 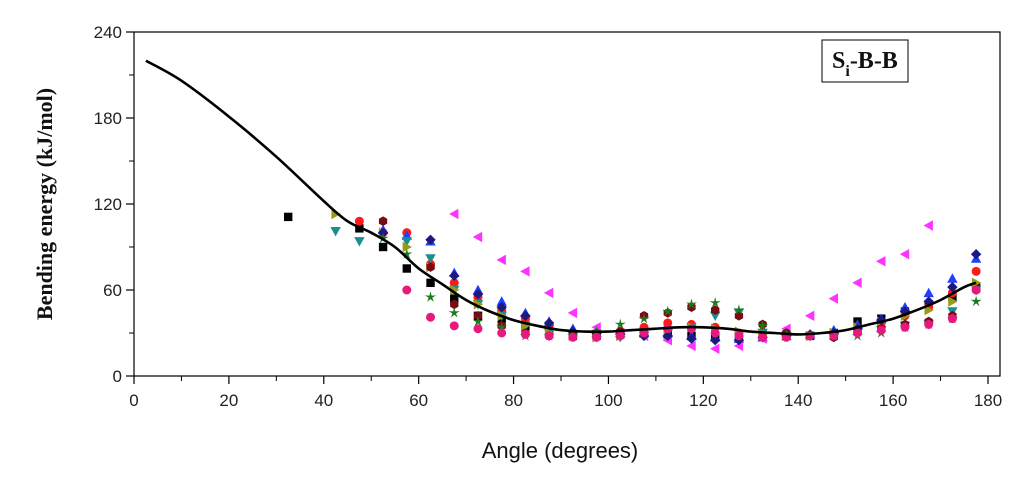 I want to click on legend-box: Si-B-B, so click(x=865, y=61).